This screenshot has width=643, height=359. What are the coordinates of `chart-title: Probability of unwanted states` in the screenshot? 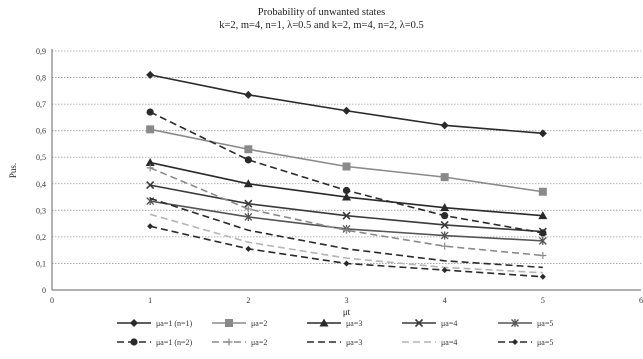 It's located at (321, 12).